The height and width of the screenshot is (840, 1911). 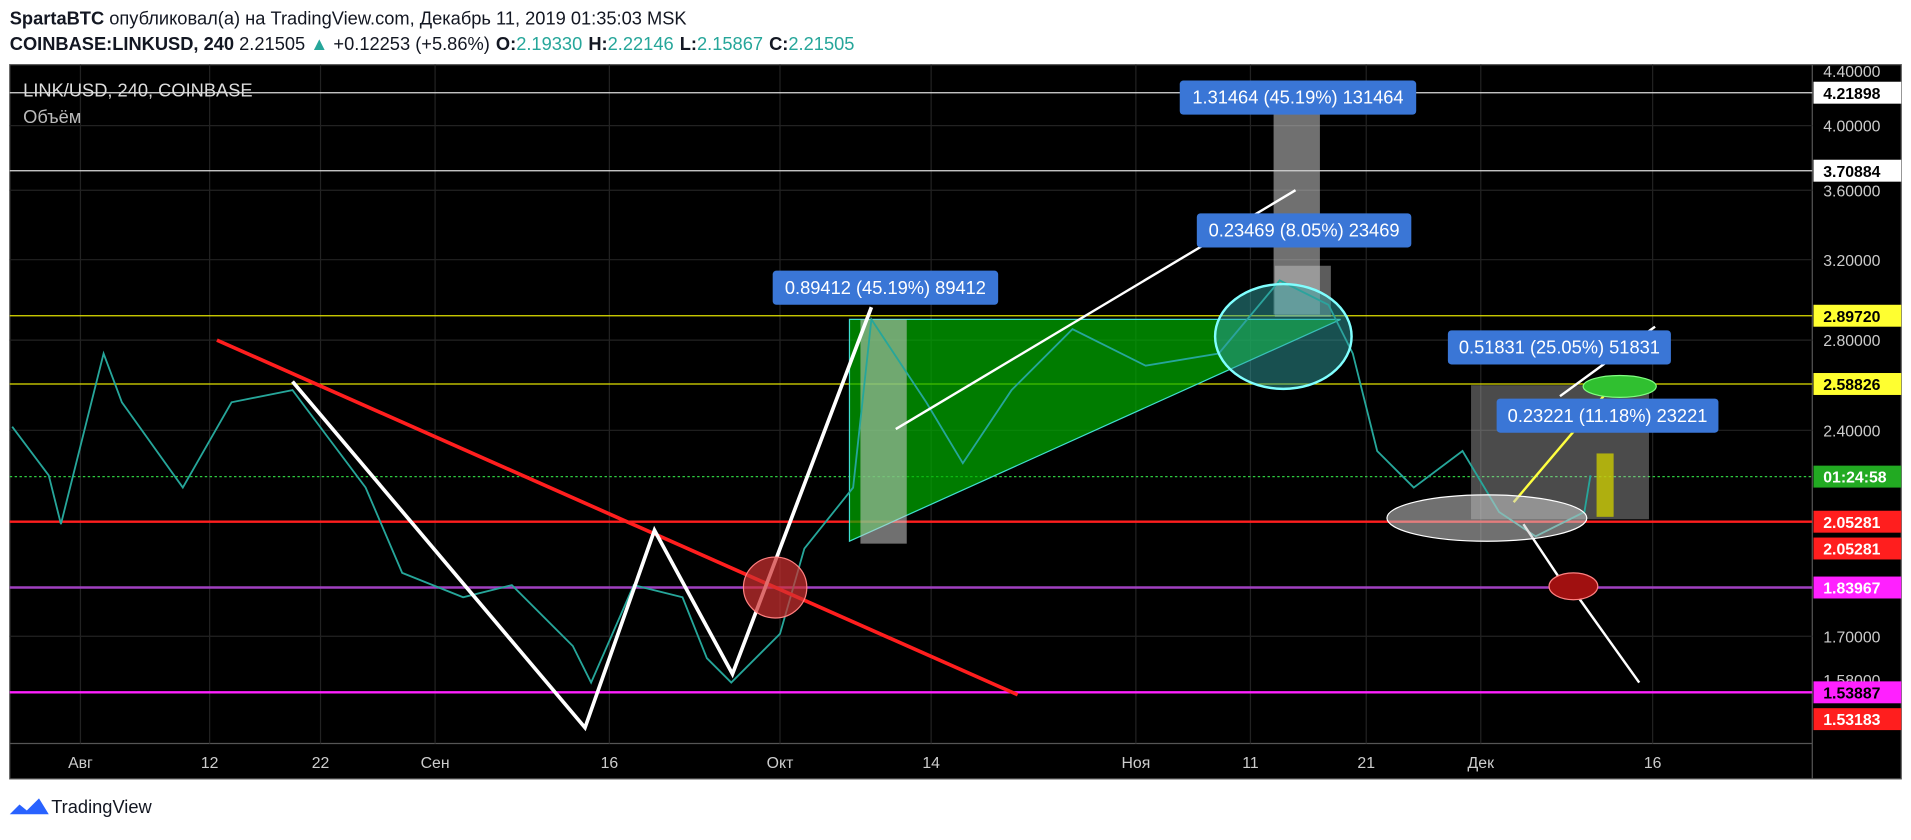 What do you see at coordinates (1851, 72) in the screenshot?
I see `price-label: 4.40000` at bounding box center [1851, 72].